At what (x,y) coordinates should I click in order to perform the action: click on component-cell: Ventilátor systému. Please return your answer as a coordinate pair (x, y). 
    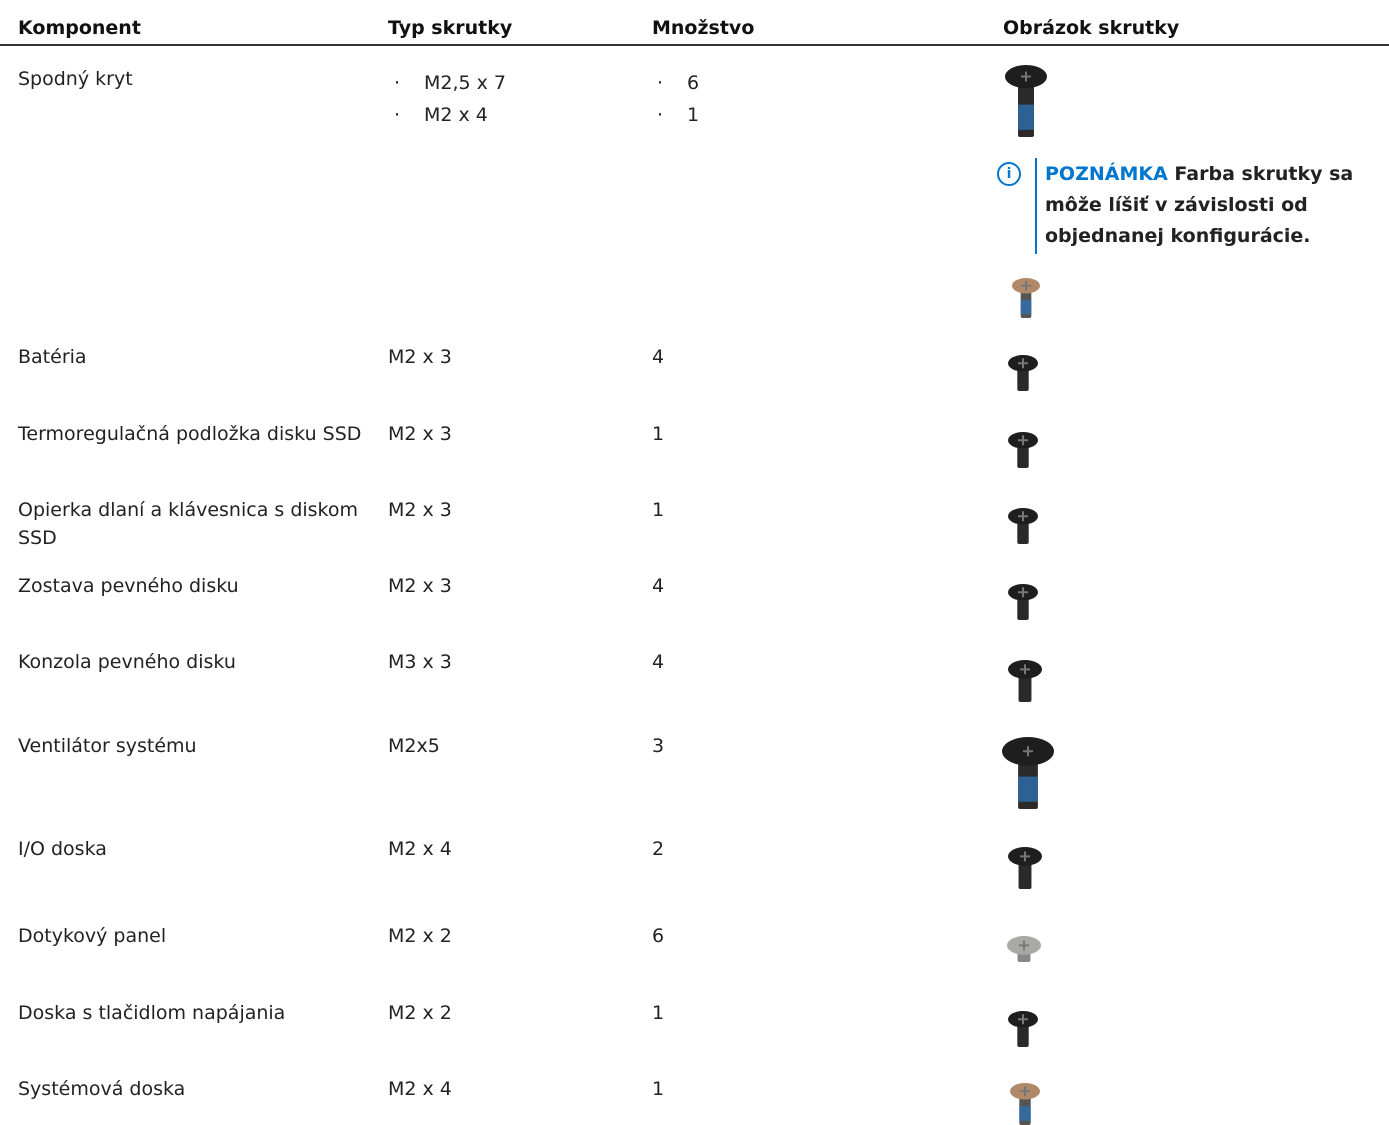
    Looking at the image, I should click on (107, 746).